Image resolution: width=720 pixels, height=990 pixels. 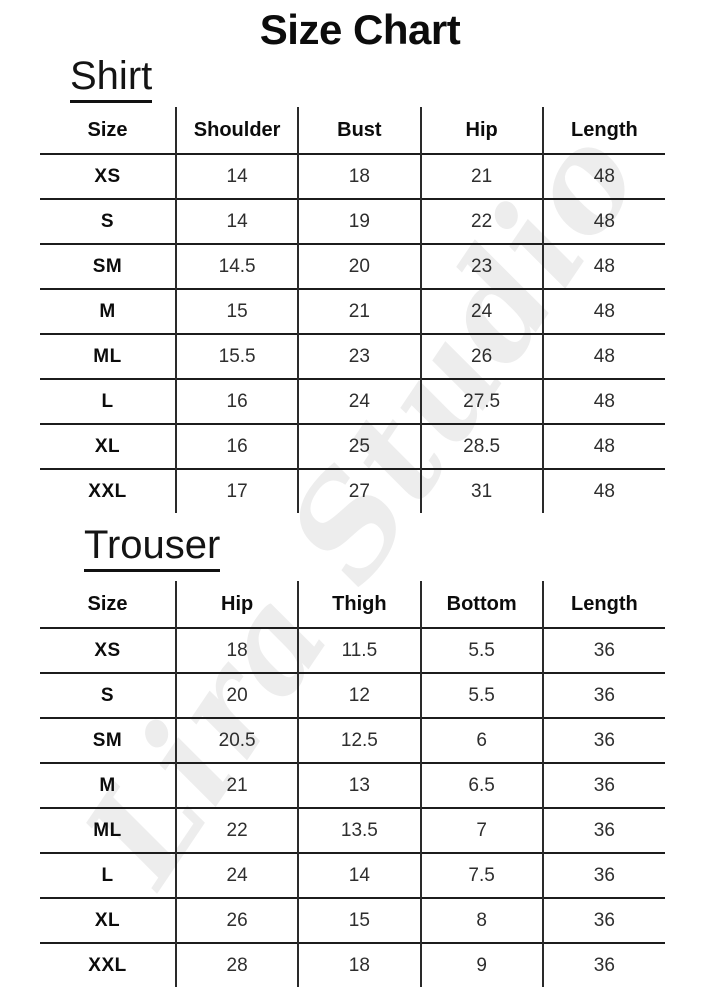 I want to click on table-row: XL 16 25 28.5 48, so click(x=352, y=447).